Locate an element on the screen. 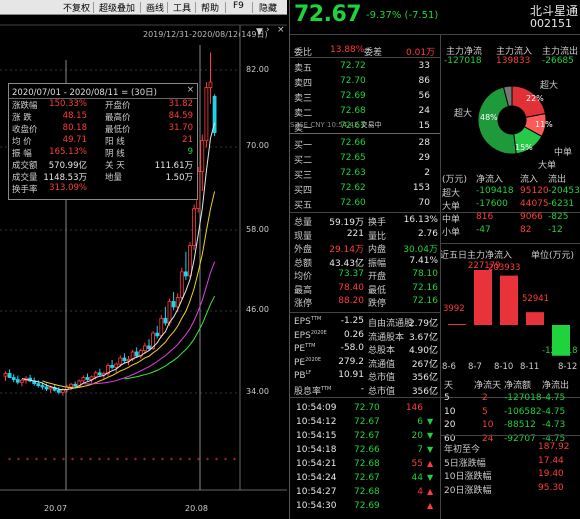 The width and height of the screenshot is (580, 519). fin-value: -1.25 is located at coordinates (352, 321).